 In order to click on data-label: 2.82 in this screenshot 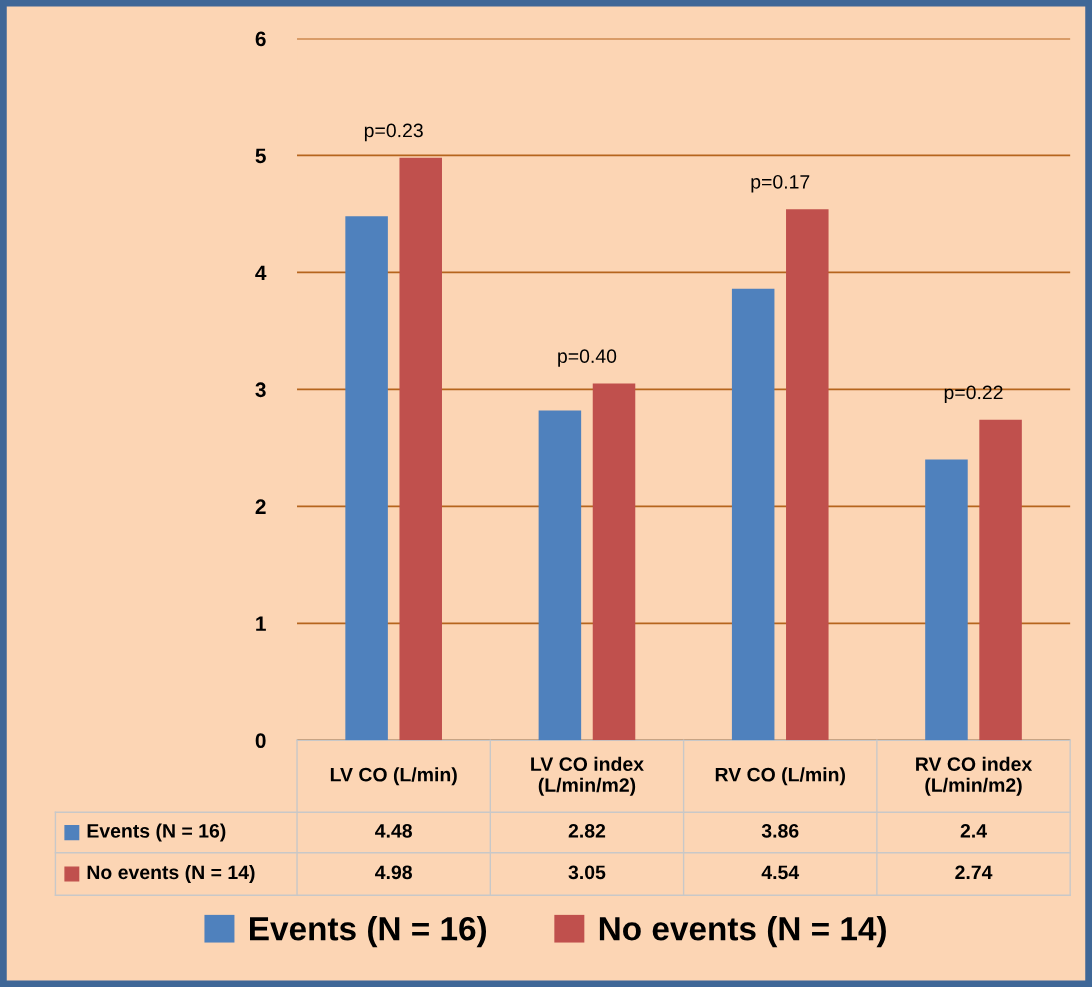, I will do `click(587, 830)`.